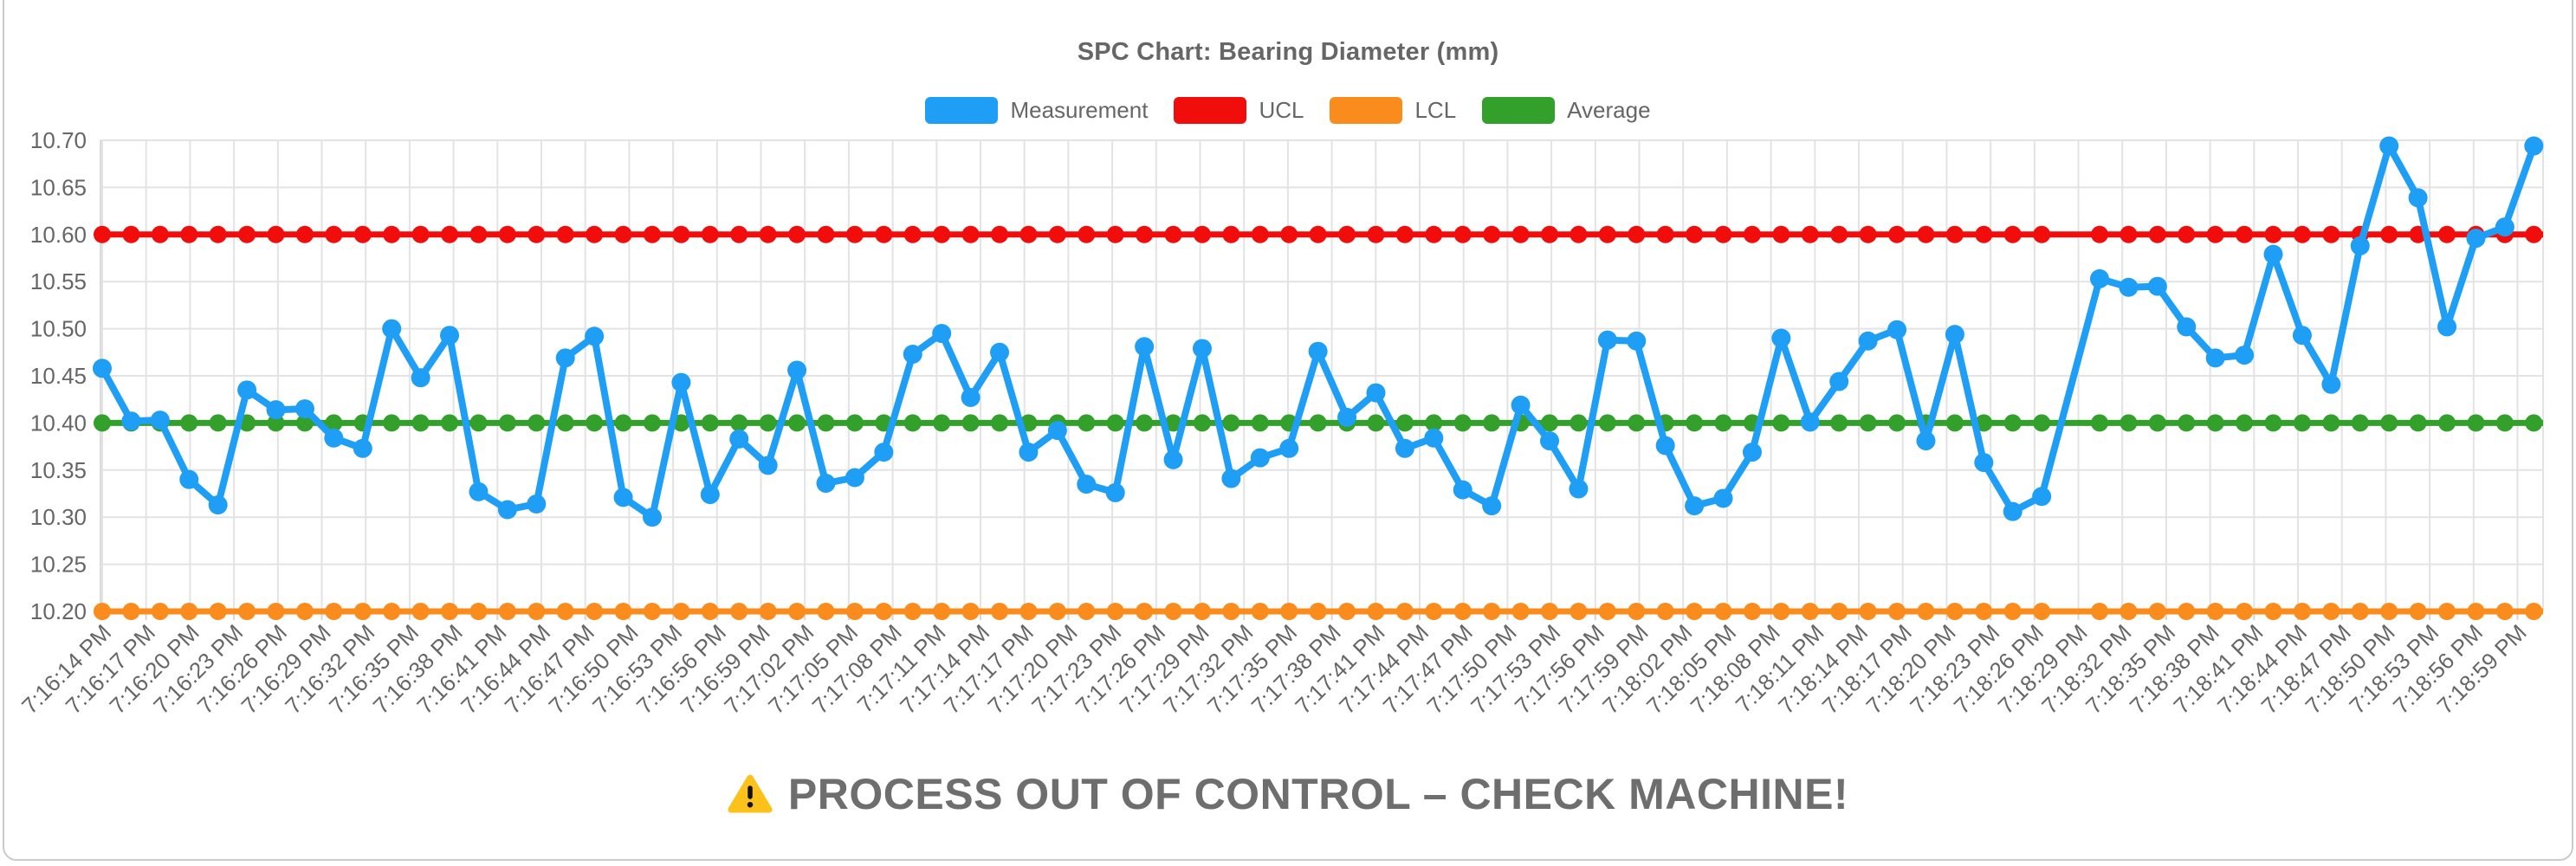 This screenshot has width=2576, height=866. What do you see at coordinates (1566, 110) in the screenshot?
I see `legend-item-average: Average` at bounding box center [1566, 110].